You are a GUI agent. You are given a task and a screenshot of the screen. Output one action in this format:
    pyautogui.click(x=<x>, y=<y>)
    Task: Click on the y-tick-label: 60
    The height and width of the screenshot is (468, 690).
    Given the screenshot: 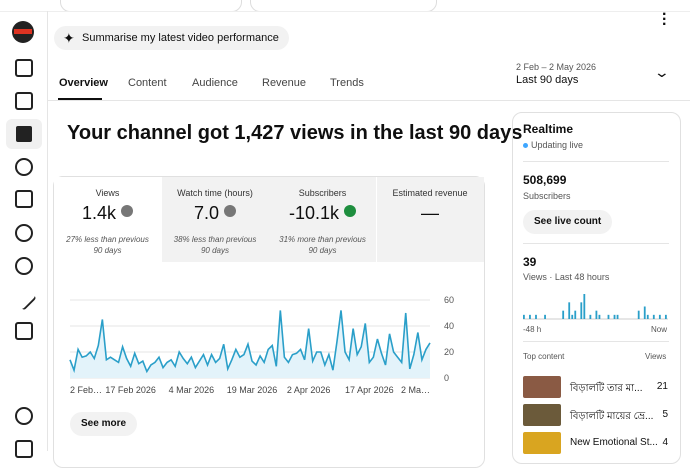 What is the action you would take?
    pyautogui.click(x=449, y=300)
    